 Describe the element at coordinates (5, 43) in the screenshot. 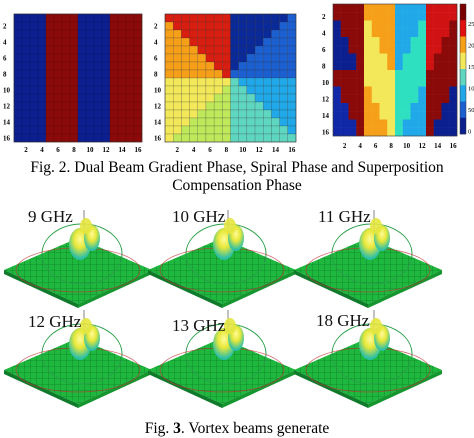

I see `y-tick-label: 4` at that location.